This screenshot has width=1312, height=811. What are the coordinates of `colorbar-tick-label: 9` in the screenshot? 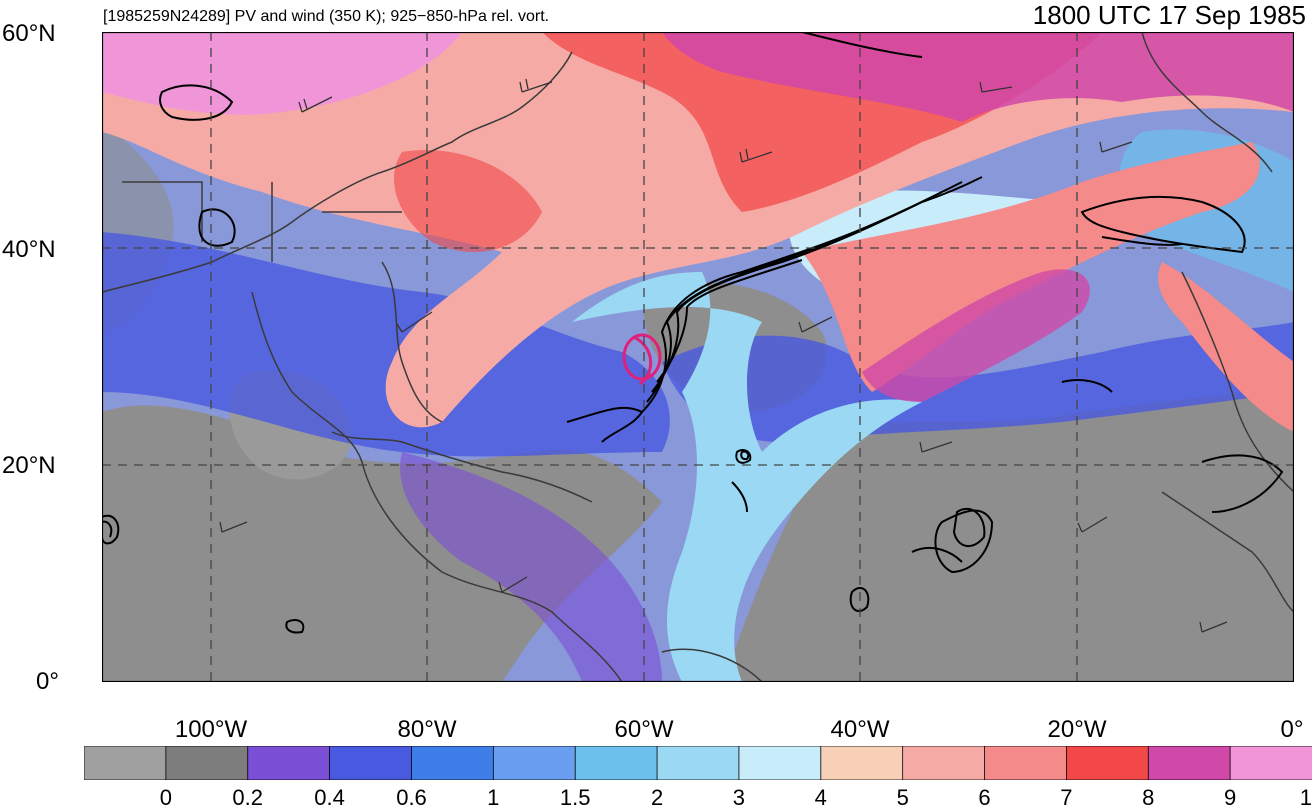 It's located at (1230, 797).